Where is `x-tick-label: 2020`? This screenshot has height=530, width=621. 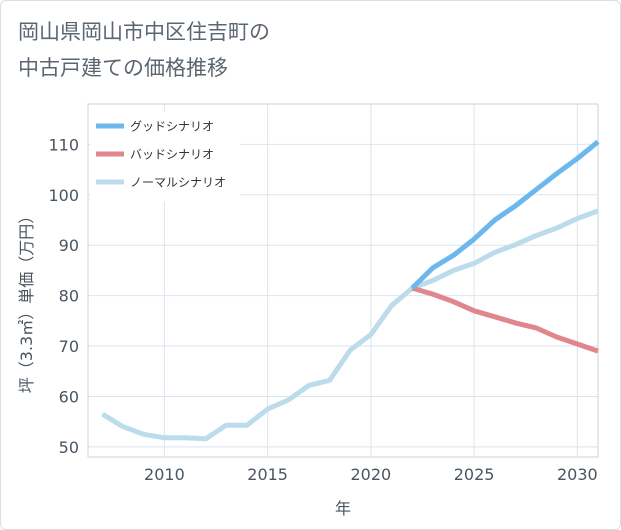 x-tick-label: 2020 is located at coordinates (371, 474).